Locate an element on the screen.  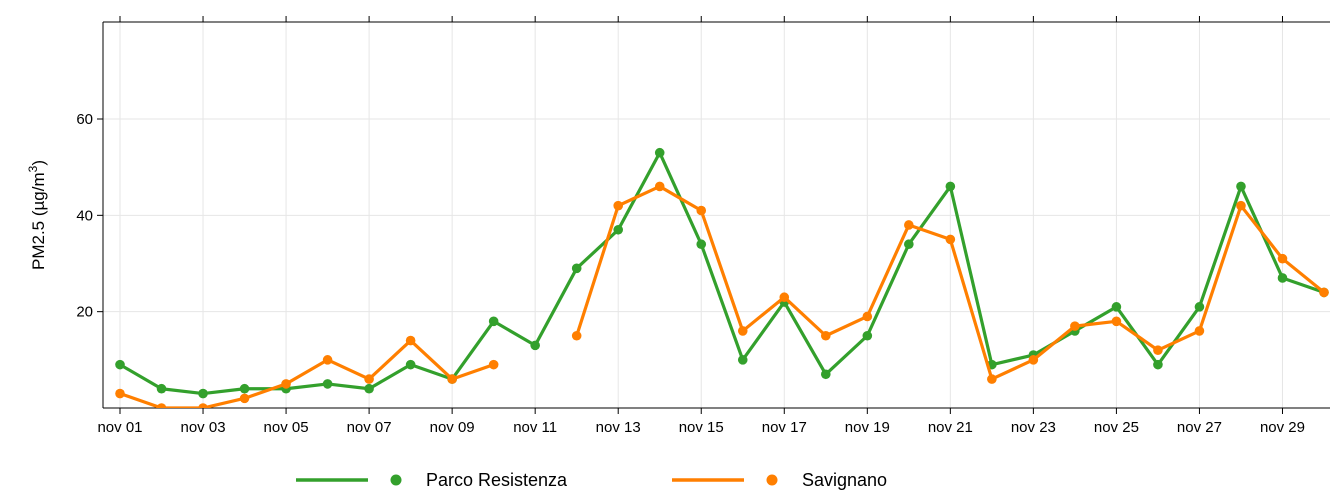
x-tick-label: nov 21 is located at coordinates (950, 427).